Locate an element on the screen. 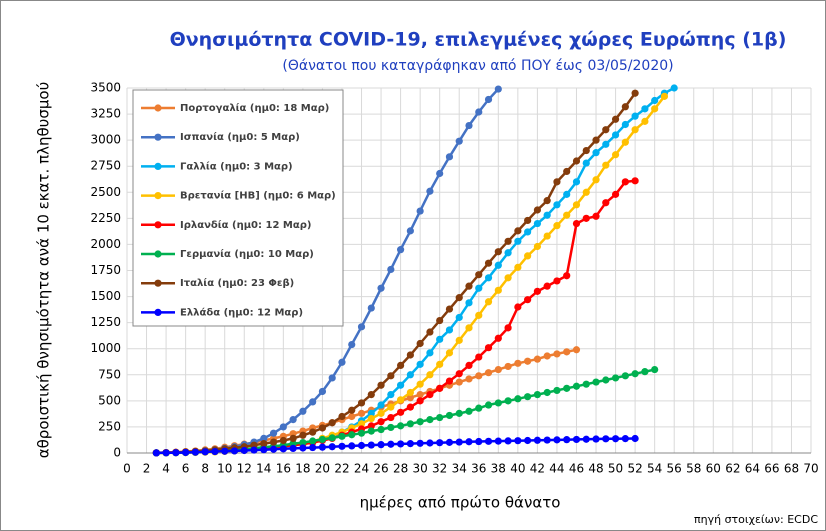  y-tick-label: 3500 is located at coordinates (105, 88).